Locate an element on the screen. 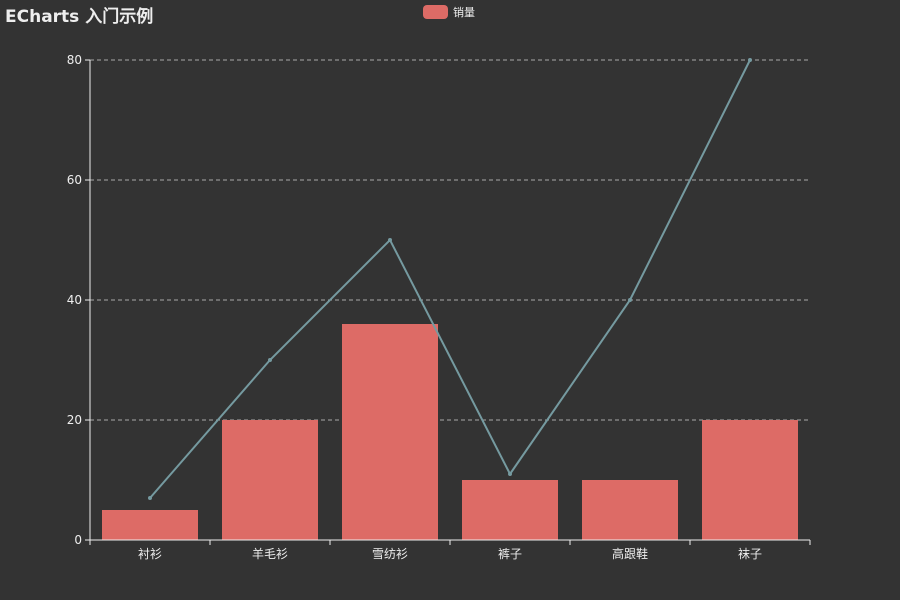  legend: 销量 is located at coordinates (449, 12).